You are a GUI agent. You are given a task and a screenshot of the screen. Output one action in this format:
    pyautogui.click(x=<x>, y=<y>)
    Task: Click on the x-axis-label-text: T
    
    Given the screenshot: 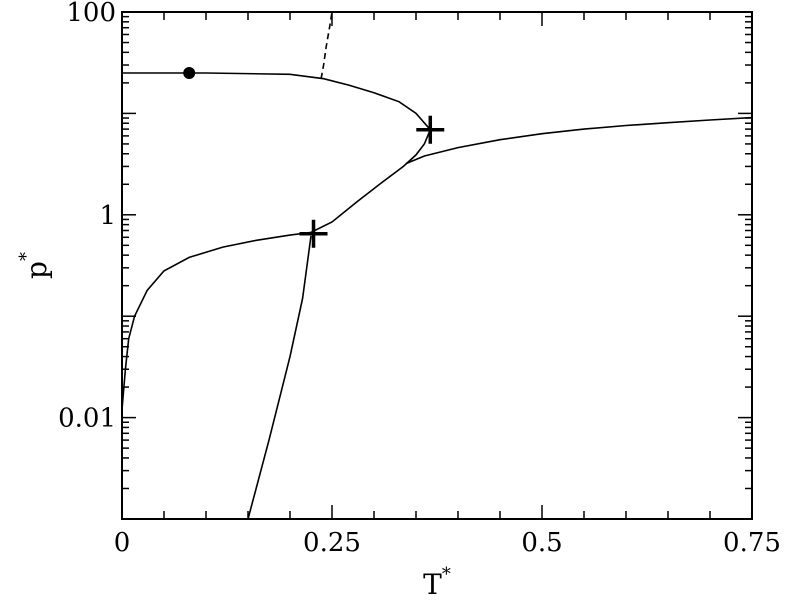 What is the action you would take?
    pyautogui.click(x=432, y=584)
    